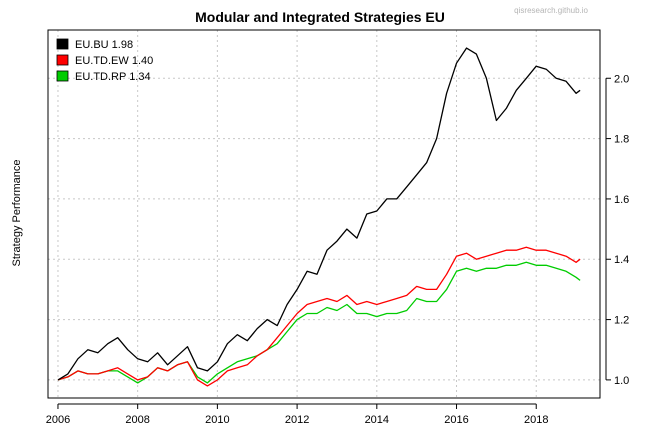 The height and width of the screenshot is (432, 648). I want to click on y-tick-label: 1.0, so click(621, 381).